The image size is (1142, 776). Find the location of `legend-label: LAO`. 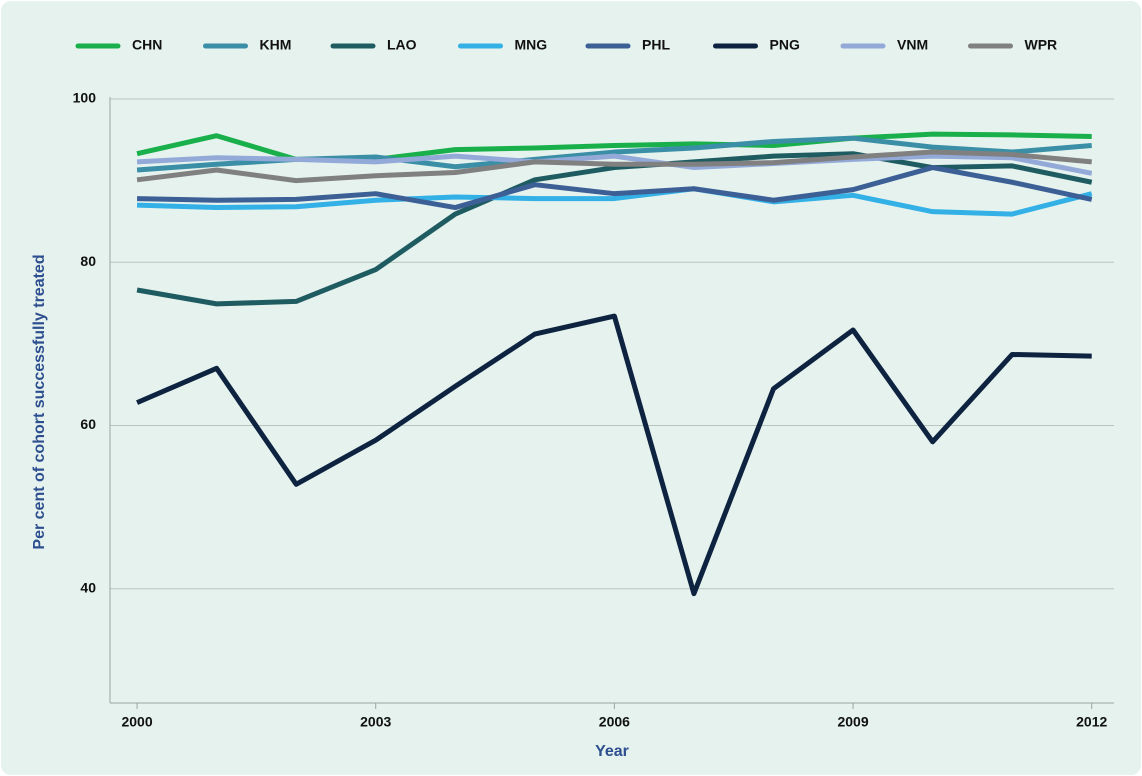

legend-label: LAO is located at coordinates (402, 45).